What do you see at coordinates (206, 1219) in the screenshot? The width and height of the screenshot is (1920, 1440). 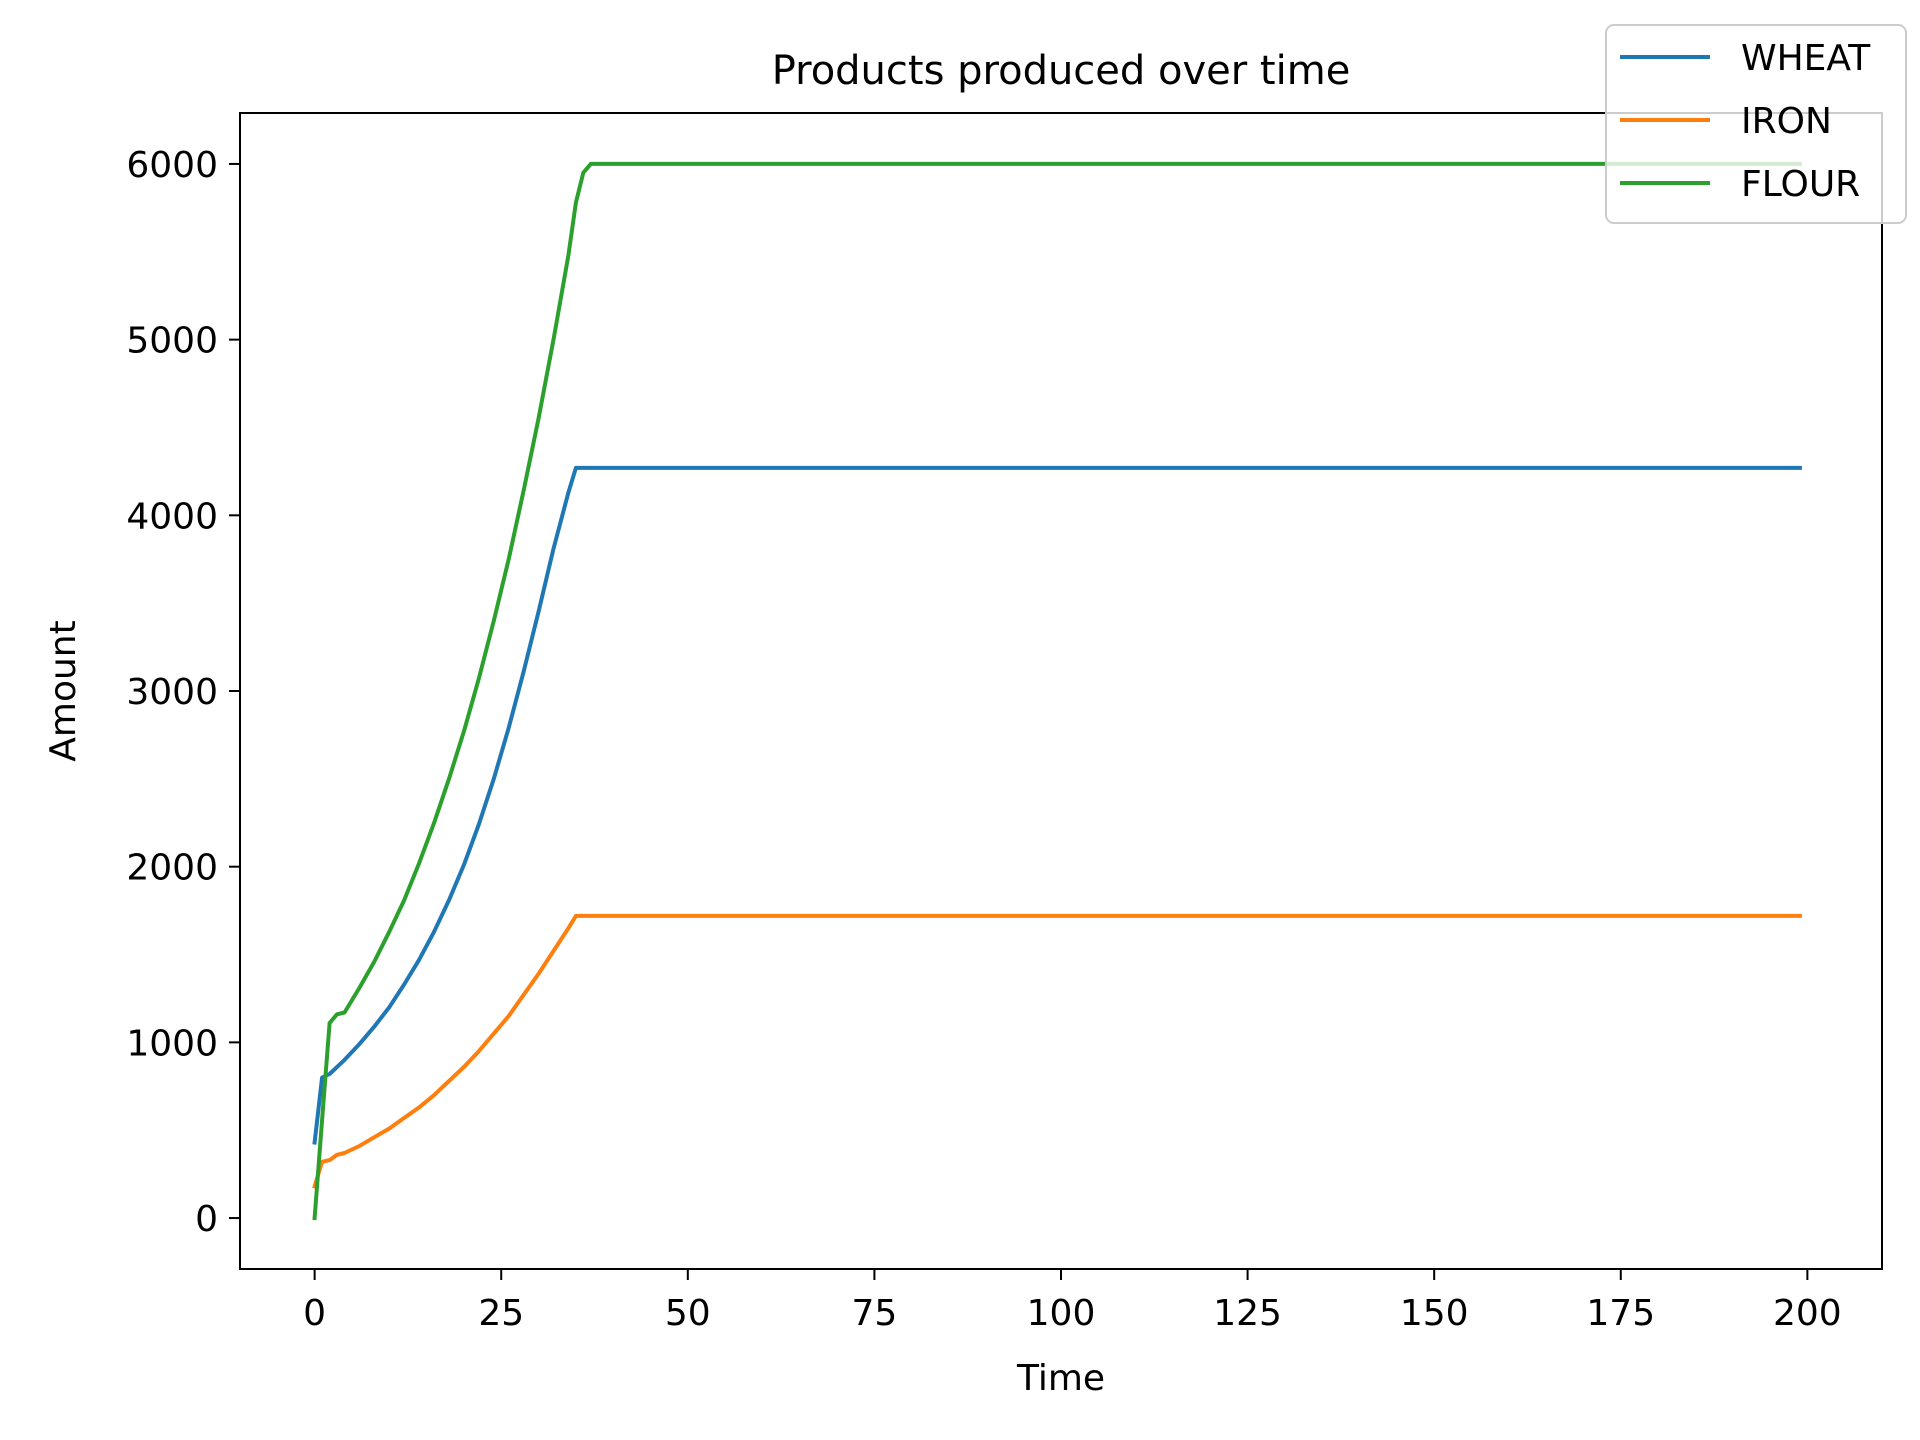 I see `y-tick-label: 0` at bounding box center [206, 1219].